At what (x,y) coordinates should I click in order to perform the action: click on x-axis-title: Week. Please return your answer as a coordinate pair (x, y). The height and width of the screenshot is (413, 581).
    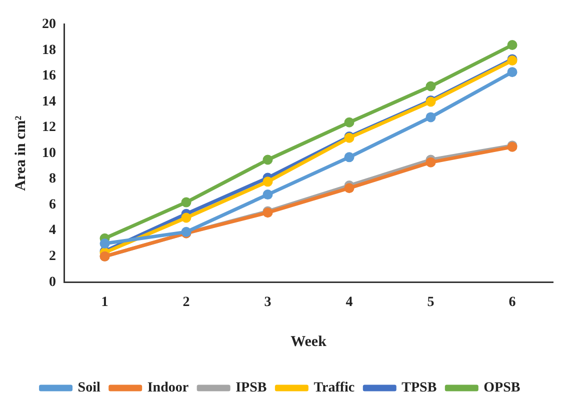
    Looking at the image, I should click on (309, 342).